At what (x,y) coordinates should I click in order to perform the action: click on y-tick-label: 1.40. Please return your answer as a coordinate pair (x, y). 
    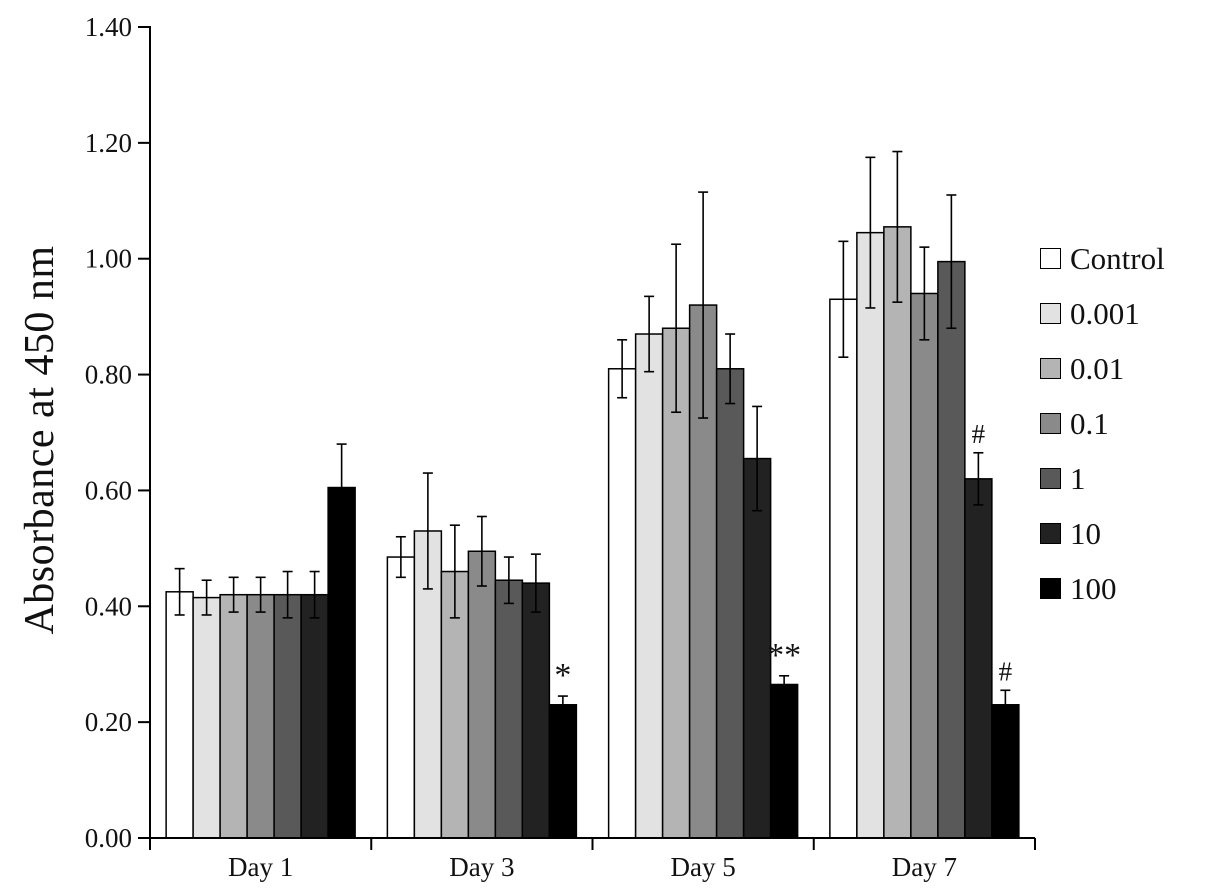
    Looking at the image, I should click on (108, 27).